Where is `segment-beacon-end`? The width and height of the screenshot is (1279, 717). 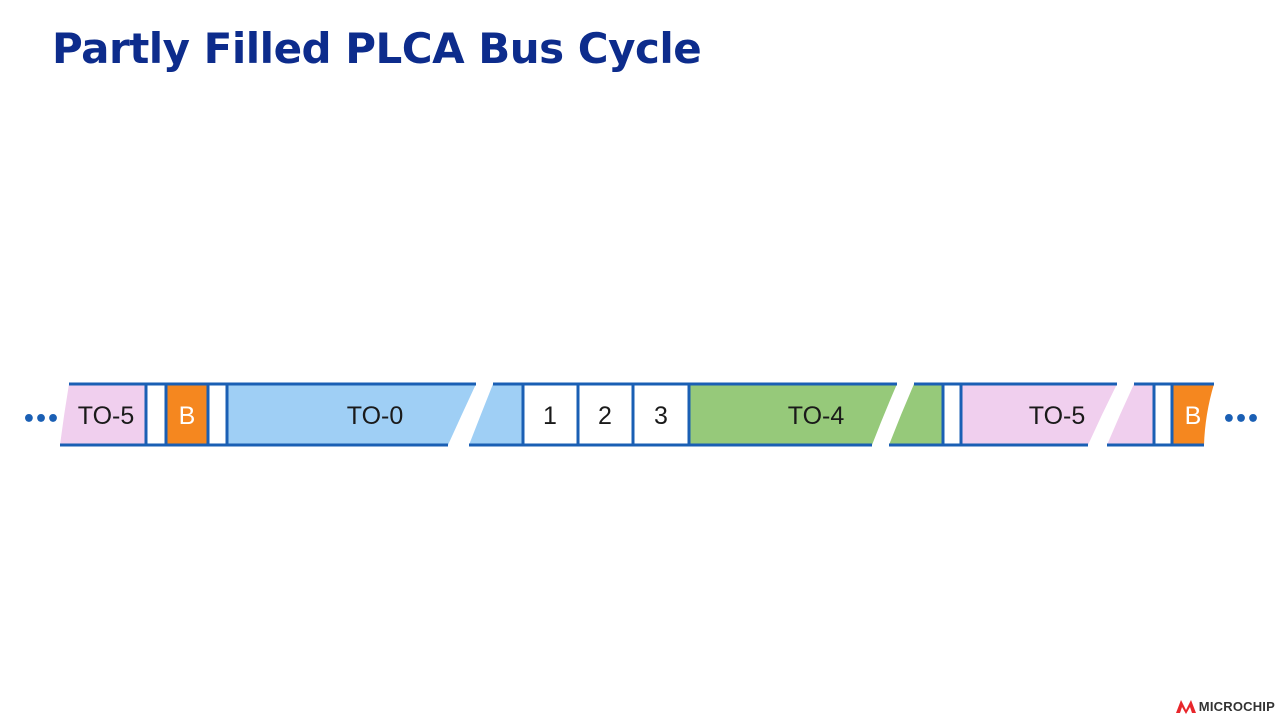
segment-beacon-end is located at coordinates (1193, 414).